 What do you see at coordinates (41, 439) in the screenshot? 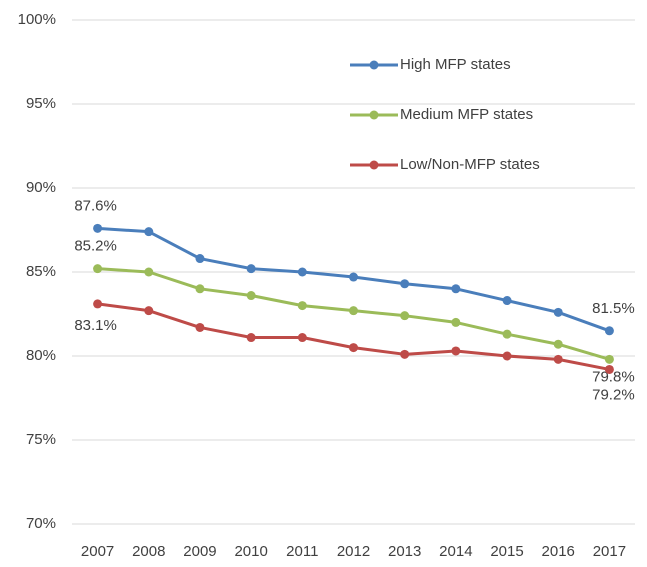
I see `y-tick-label: 75%` at bounding box center [41, 439].